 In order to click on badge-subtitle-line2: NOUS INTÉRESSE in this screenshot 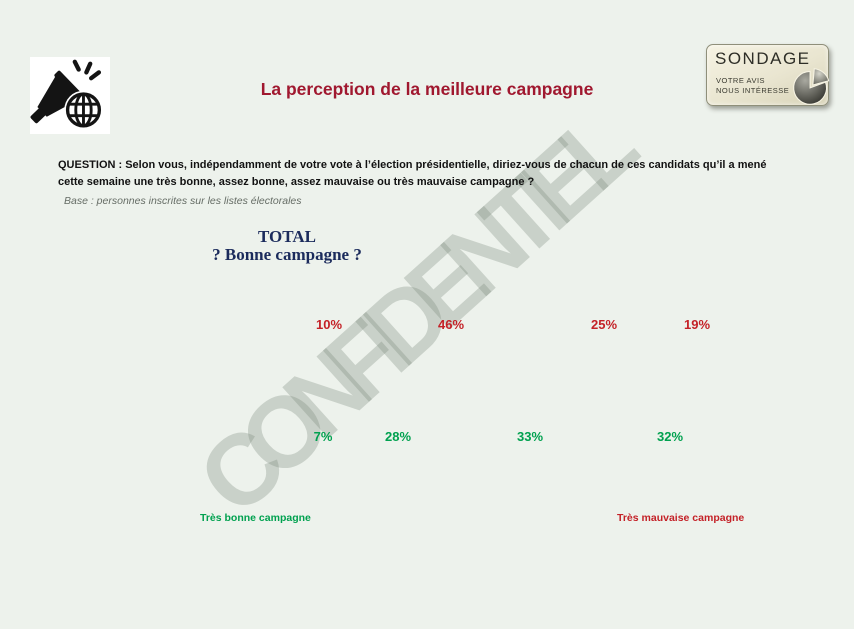, I will do `click(753, 90)`.